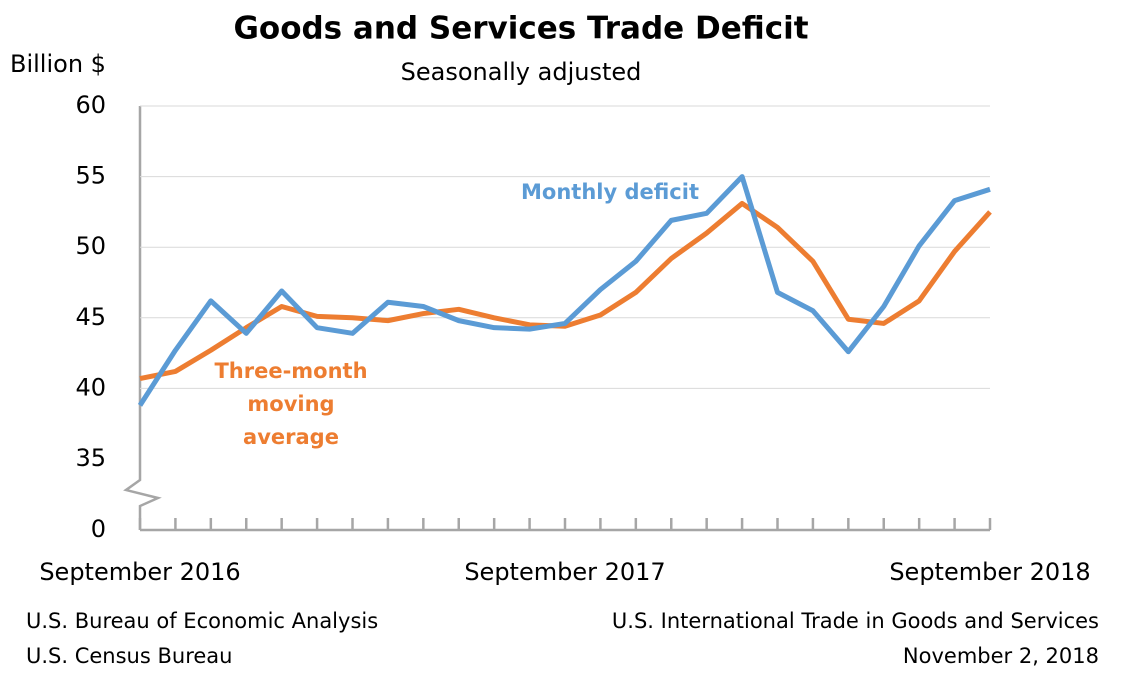 Image resolution: width=1134 pixels, height=681 pixels. Describe the element at coordinates (90, 105) in the screenshot. I see `y-tick-label: 60` at that location.